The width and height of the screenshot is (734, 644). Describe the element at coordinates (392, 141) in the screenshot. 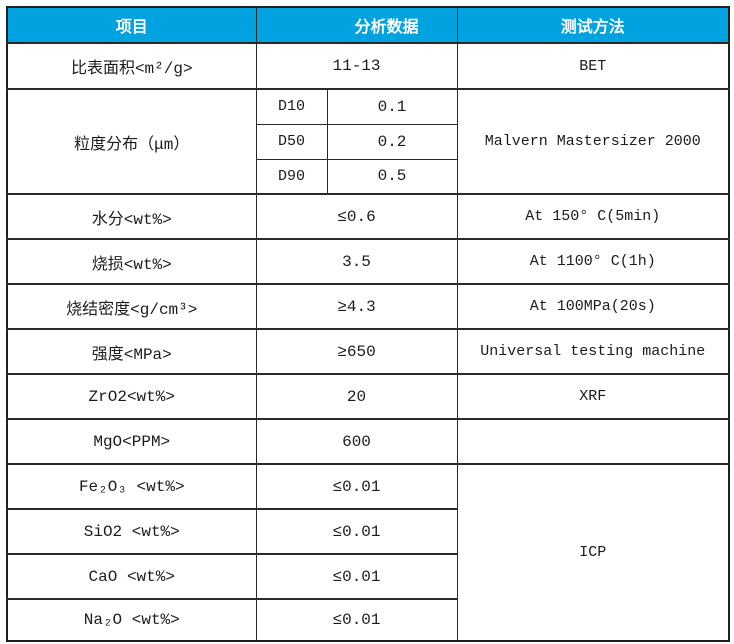

I see `subrow-value-d50: 0.2` at that location.